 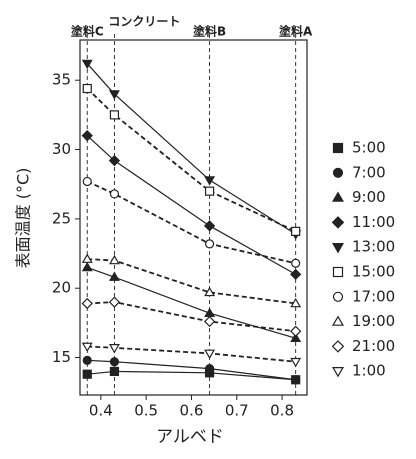 What do you see at coordinates (373, 296) in the screenshot?
I see `legend-label: 17:00` at bounding box center [373, 296].